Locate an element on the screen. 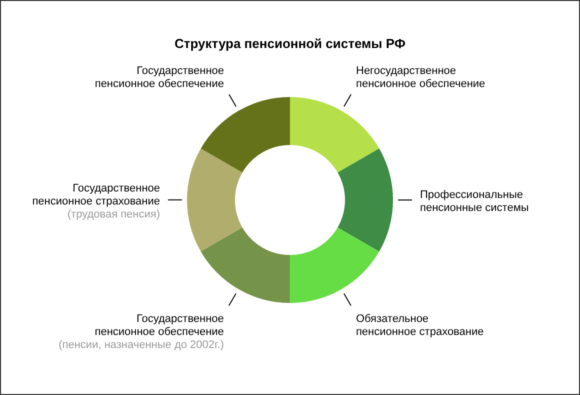  slice-label: Обязательное пенсионное страхование is located at coordinates (420, 325).